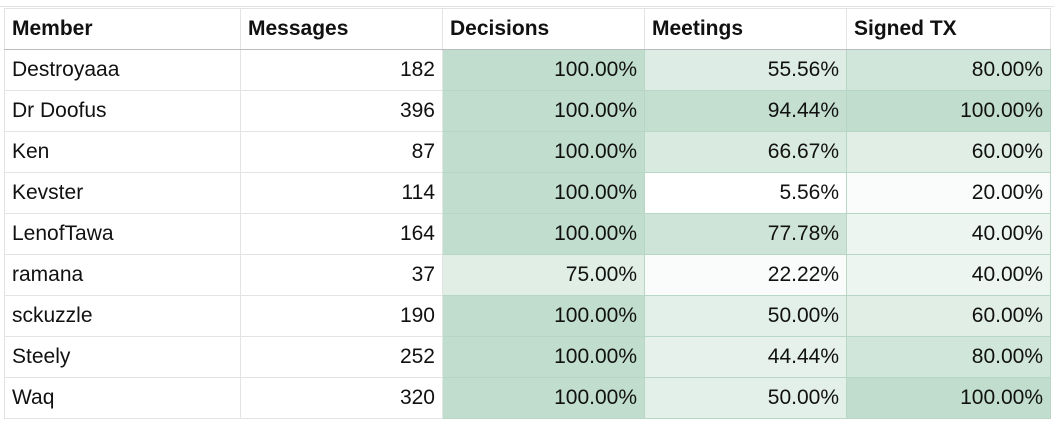  I want to click on cell-messages: 164, so click(341, 234).